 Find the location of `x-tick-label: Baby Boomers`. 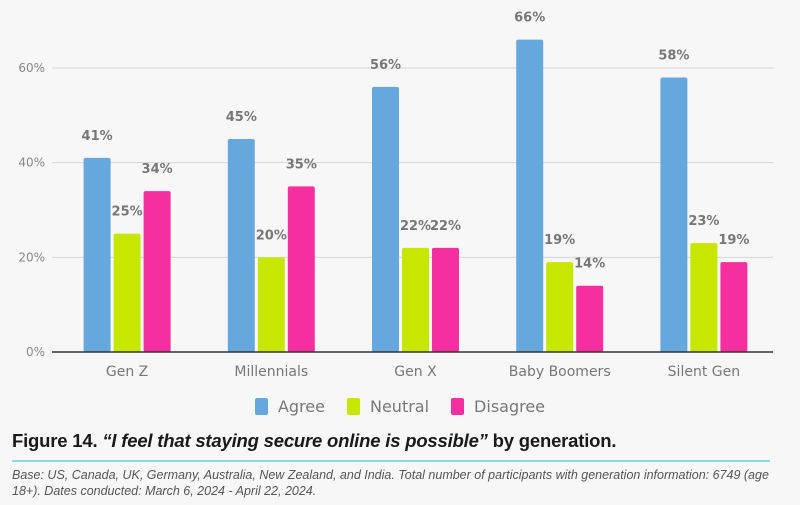

x-tick-label: Baby Boomers is located at coordinates (560, 372).